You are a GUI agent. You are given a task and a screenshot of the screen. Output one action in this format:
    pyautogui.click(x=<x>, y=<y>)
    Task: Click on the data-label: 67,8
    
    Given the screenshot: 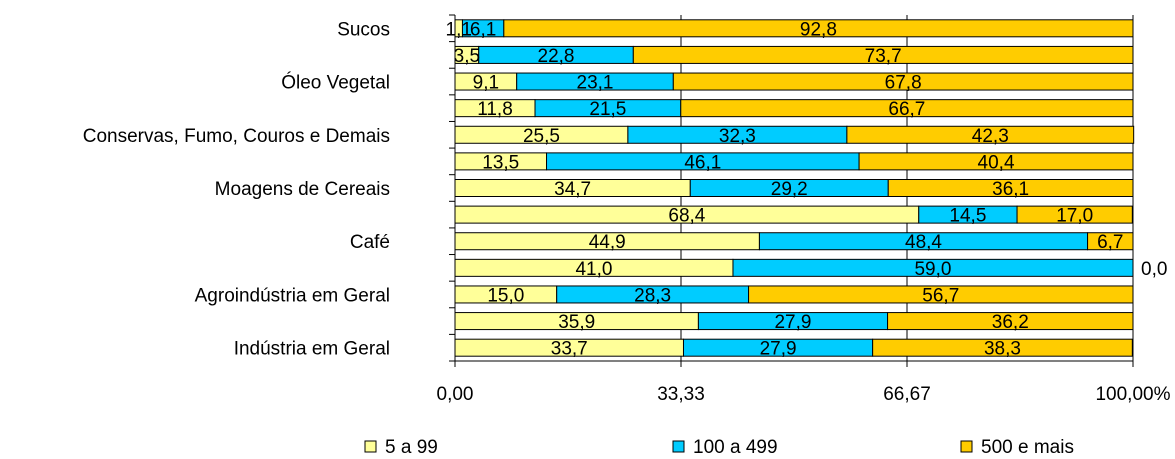 What is the action you would take?
    pyautogui.click(x=903, y=83)
    